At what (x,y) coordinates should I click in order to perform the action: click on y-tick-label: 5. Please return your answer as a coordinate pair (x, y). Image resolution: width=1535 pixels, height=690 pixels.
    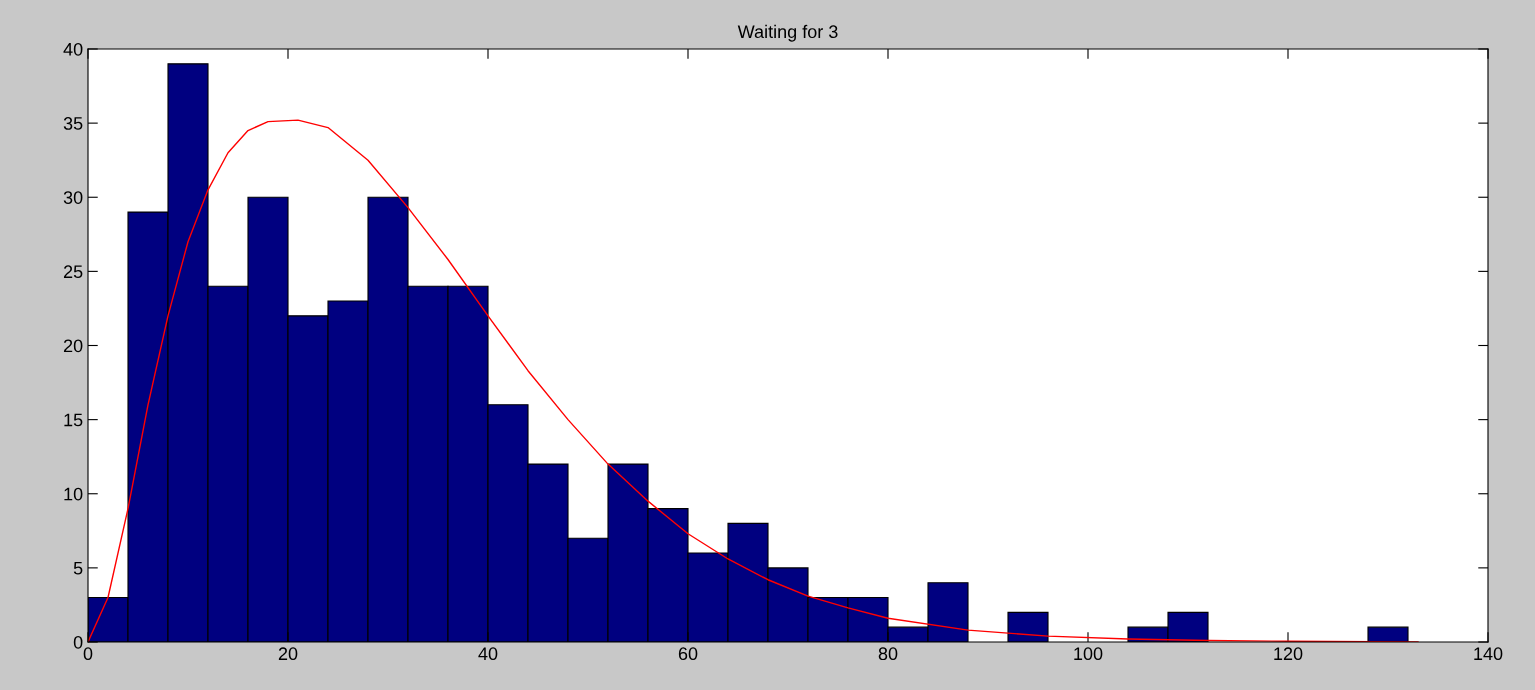
    Looking at the image, I should click on (78, 568).